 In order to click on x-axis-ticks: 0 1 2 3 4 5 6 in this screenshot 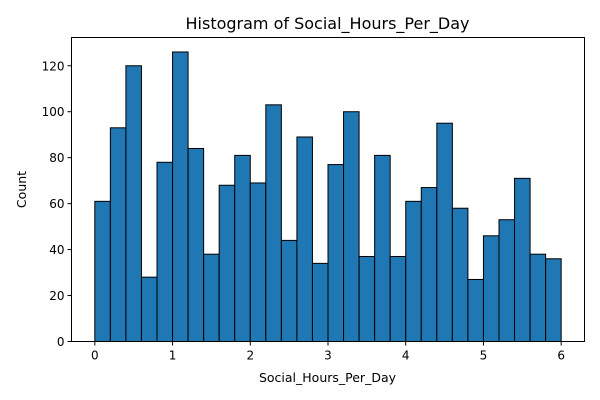, I will do `click(328, 352)`.